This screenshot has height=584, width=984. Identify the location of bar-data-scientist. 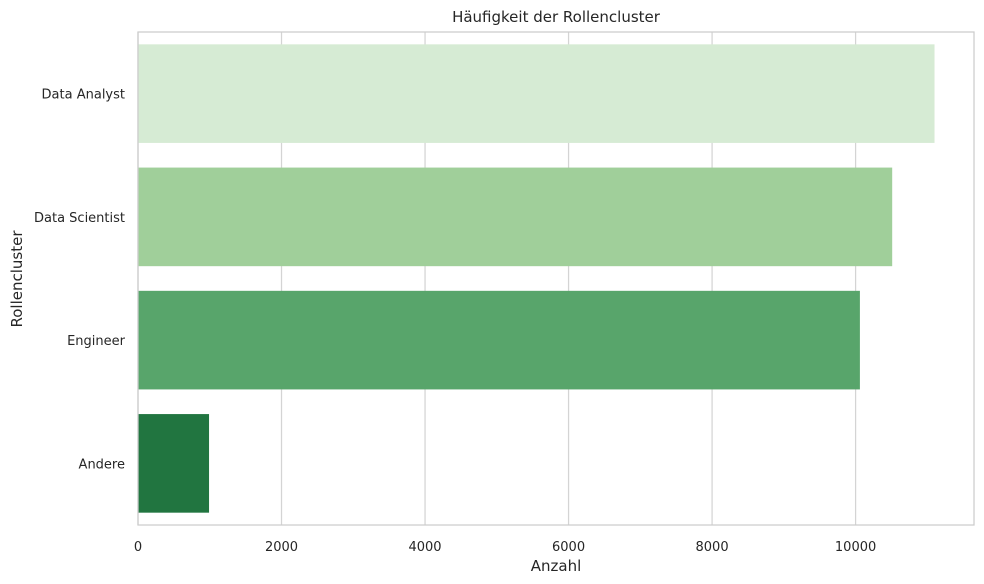
(515, 217).